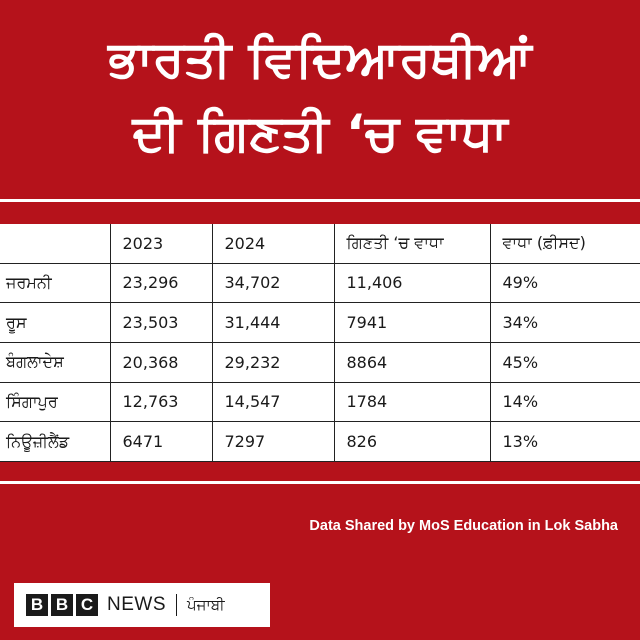 The width and height of the screenshot is (640, 640). I want to click on table-cell: 49%, so click(564, 283).